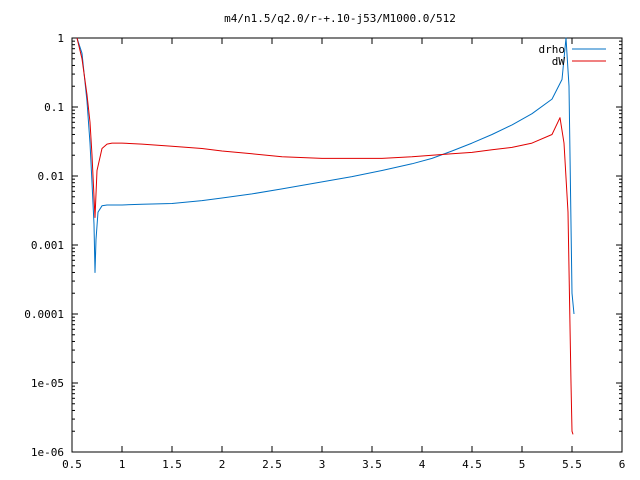 The width and height of the screenshot is (640, 480). I want to click on x-tick-label: 3, so click(322, 464).